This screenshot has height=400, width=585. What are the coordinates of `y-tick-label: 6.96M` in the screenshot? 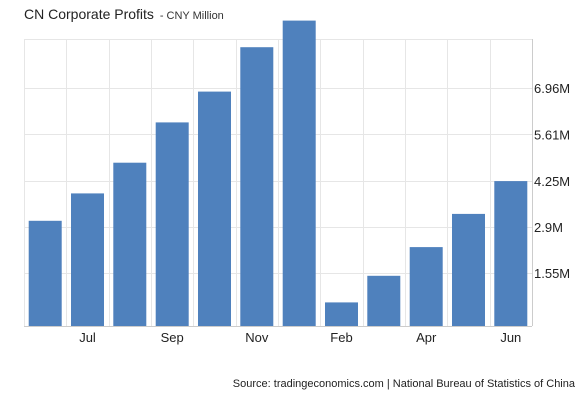 It's located at (552, 88).